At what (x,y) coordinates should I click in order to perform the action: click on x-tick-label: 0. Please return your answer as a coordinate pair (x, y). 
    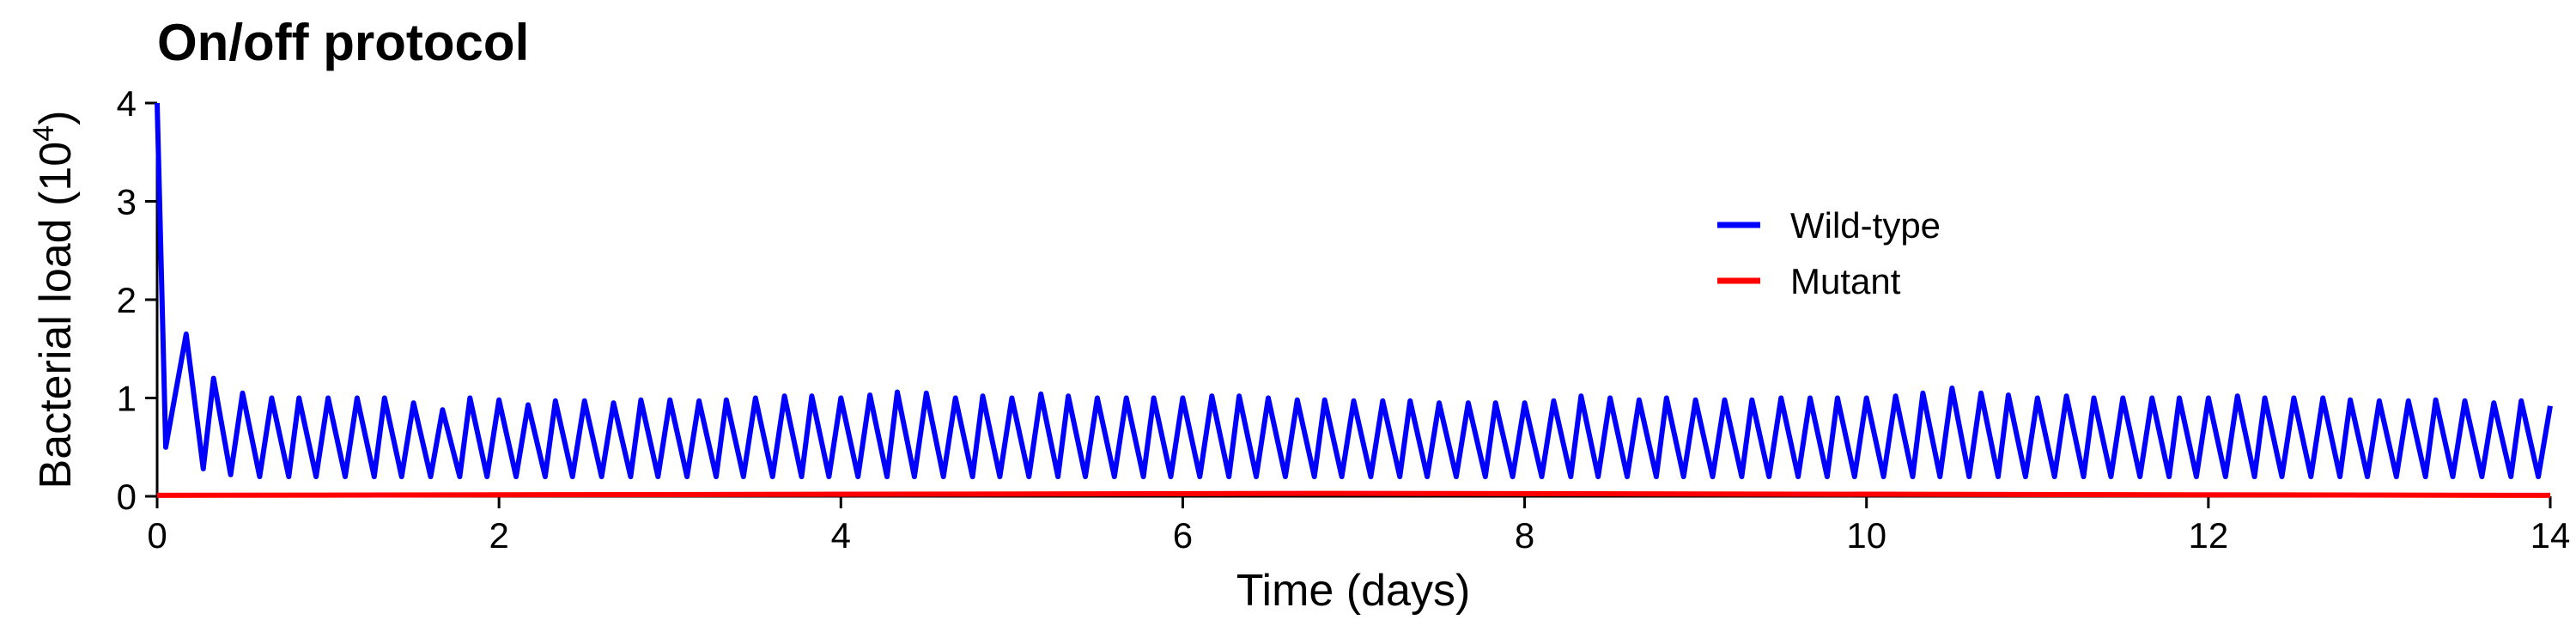
    Looking at the image, I should click on (157, 535).